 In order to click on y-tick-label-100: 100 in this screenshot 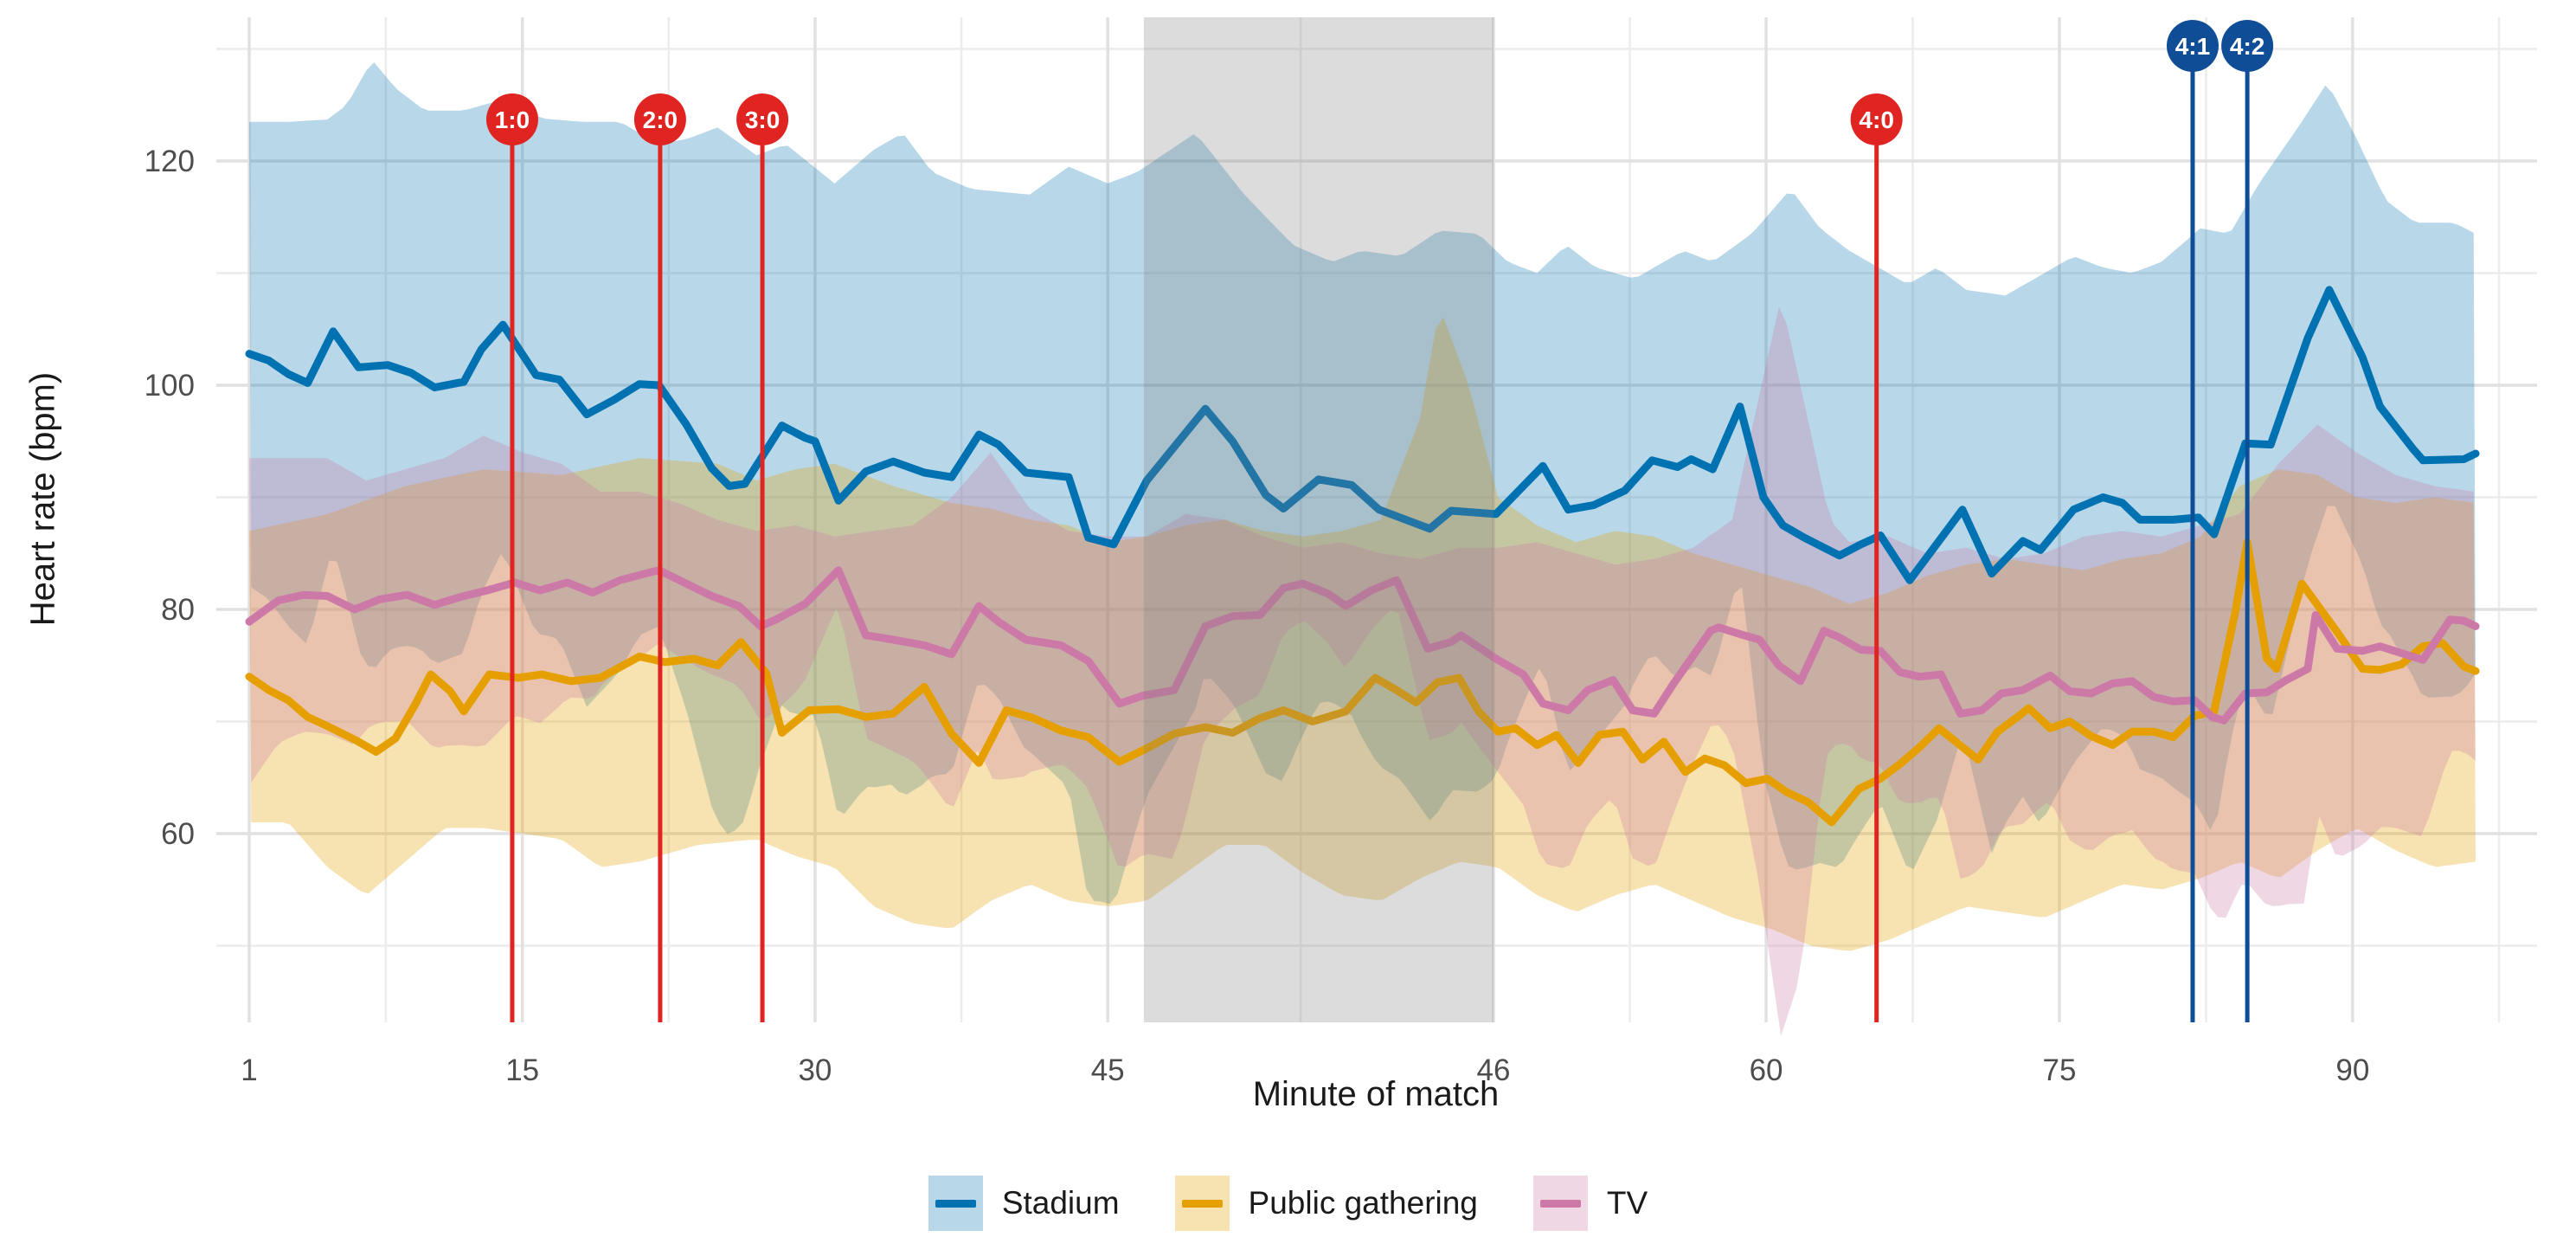, I will do `click(170, 386)`.